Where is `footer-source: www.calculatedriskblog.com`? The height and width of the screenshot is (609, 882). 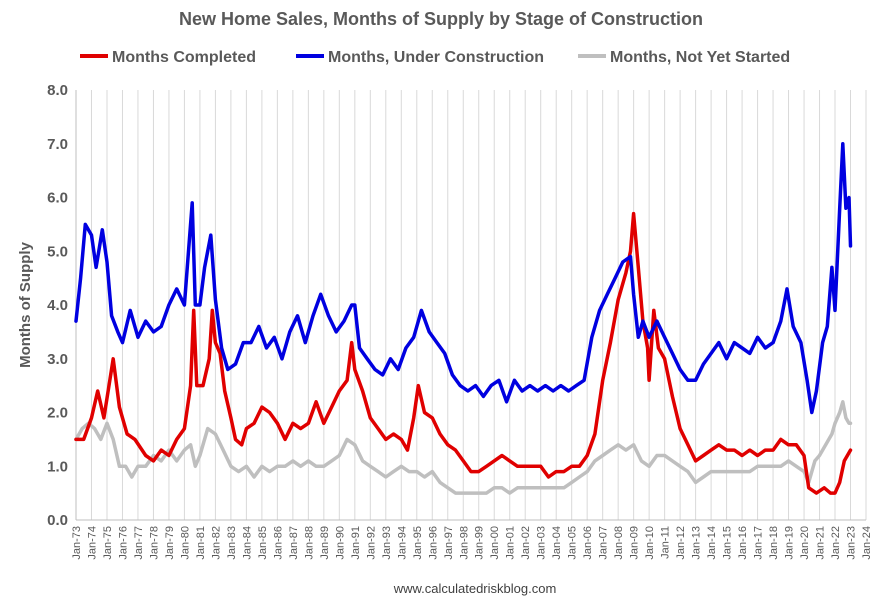
footer-source: www.calculatedriskblog.com is located at coordinates (475, 588).